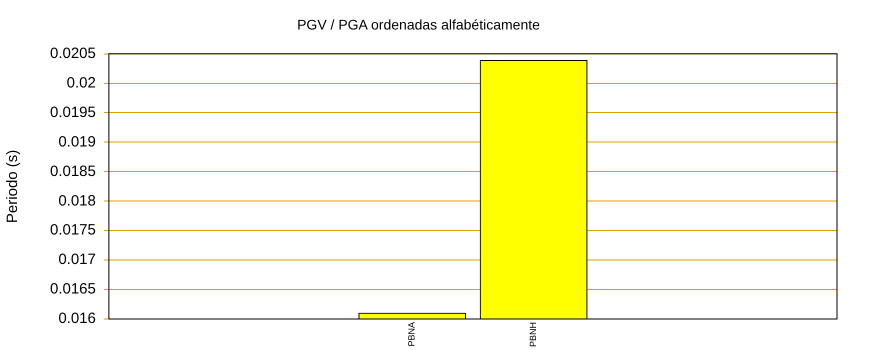 Image resolution: width=870 pixels, height=350 pixels. Describe the element at coordinates (73, 53) in the screenshot. I see `y-tick-label: 0.0205` at that location.